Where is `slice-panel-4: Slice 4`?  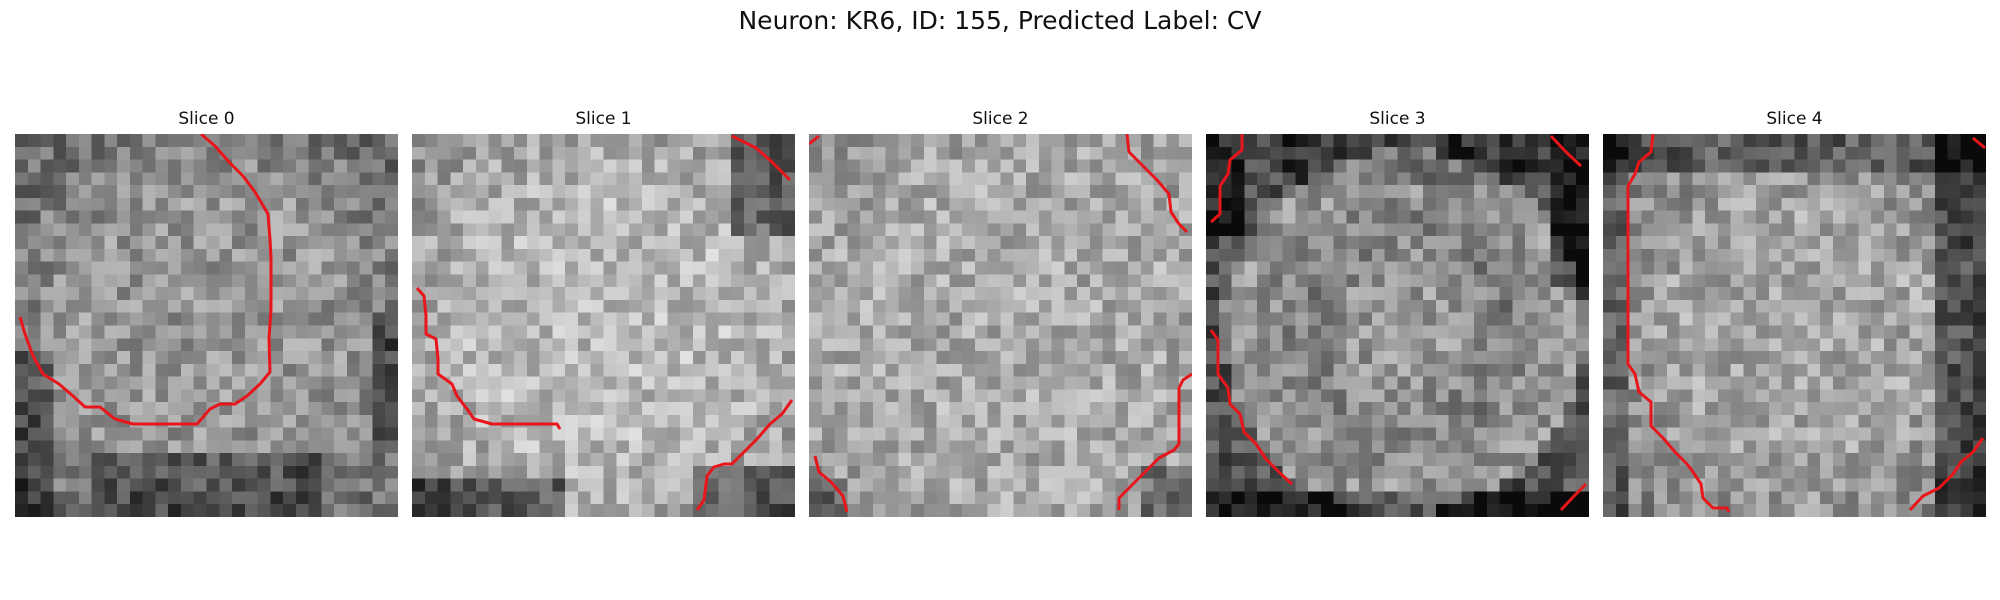 slice-panel-4: Slice 4 is located at coordinates (1794, 312).